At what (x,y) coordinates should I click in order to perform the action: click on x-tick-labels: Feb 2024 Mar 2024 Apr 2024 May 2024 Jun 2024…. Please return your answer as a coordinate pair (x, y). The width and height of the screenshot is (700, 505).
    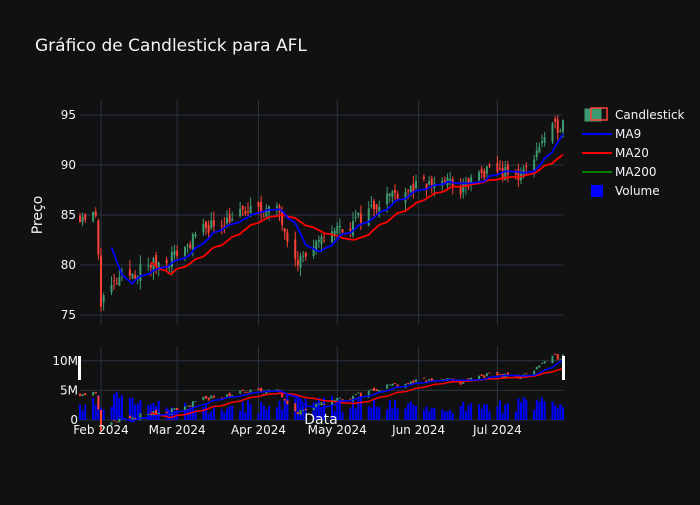
    Looking at the image, I should click on (297, 430).